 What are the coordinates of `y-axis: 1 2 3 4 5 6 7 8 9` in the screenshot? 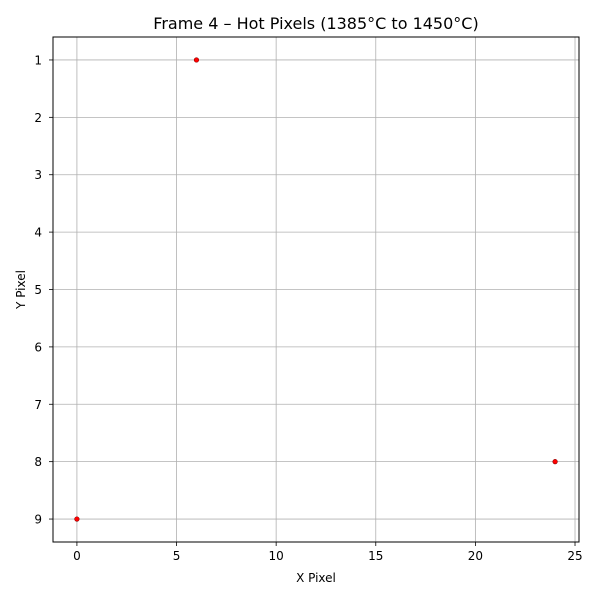 It's located at (43, 290).